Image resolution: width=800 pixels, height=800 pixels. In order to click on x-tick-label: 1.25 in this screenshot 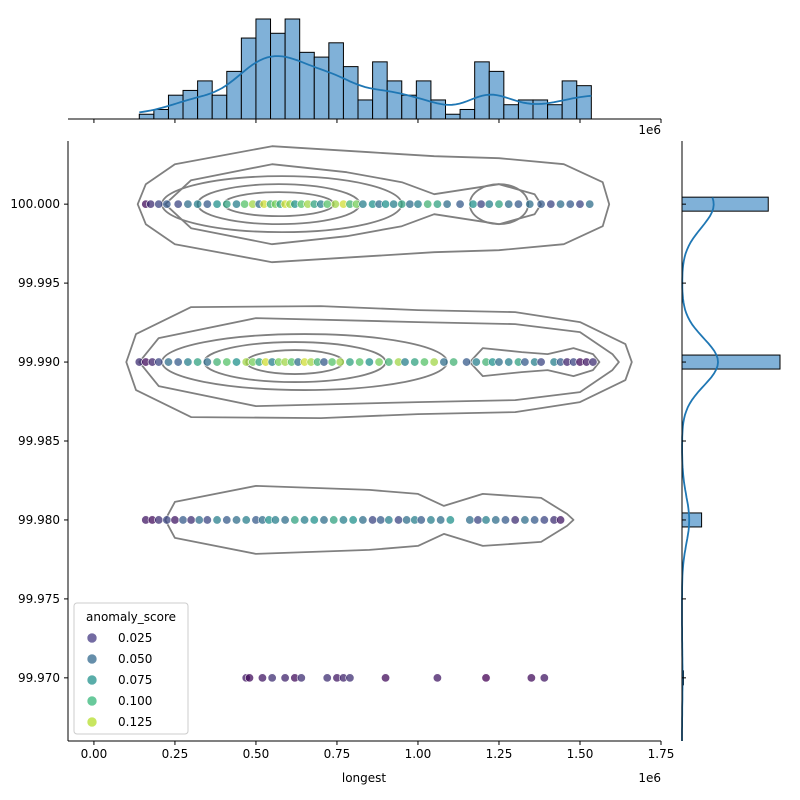, I will do `click(499, 754)`.